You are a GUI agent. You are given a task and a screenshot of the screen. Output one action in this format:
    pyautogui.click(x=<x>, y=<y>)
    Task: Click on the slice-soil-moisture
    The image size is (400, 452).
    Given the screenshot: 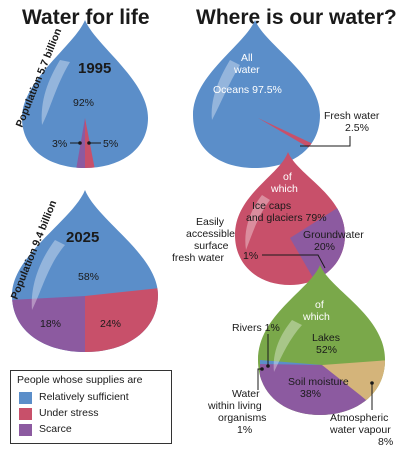 What is the action you would take?
    pyautogui.click(x=322, y=388)
    